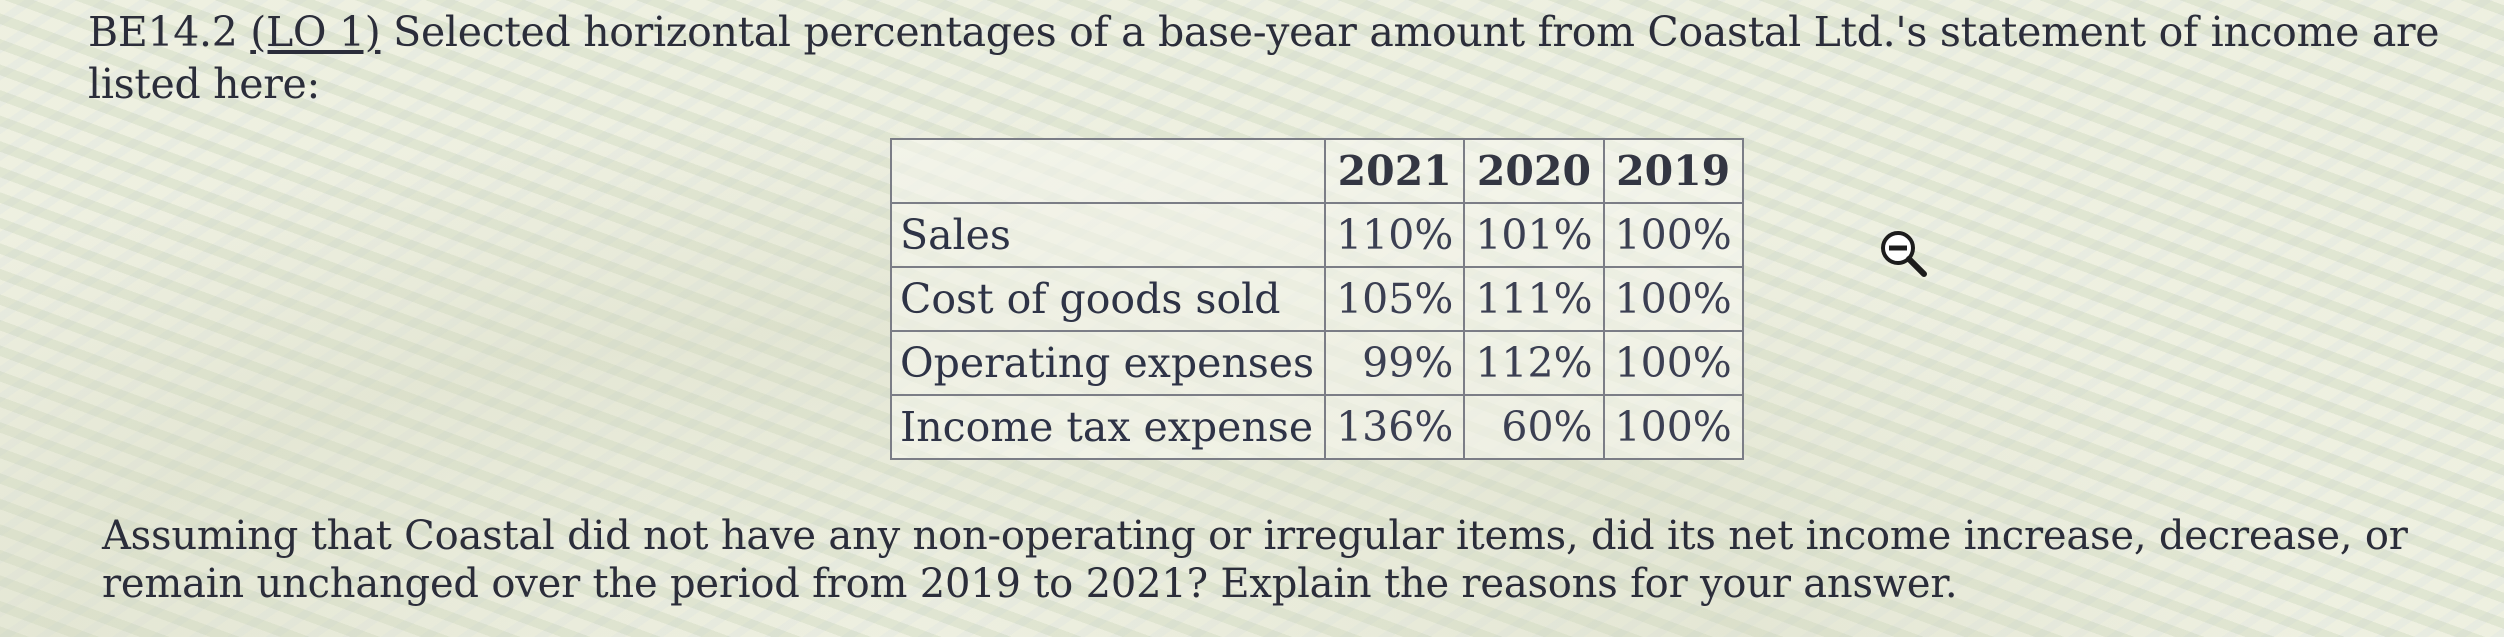 The width and height of the screenshot is (2504, 637). Describe the element at coordinates (1534, 235) in the screenshot. I see `cell-value: 101%` at that location.